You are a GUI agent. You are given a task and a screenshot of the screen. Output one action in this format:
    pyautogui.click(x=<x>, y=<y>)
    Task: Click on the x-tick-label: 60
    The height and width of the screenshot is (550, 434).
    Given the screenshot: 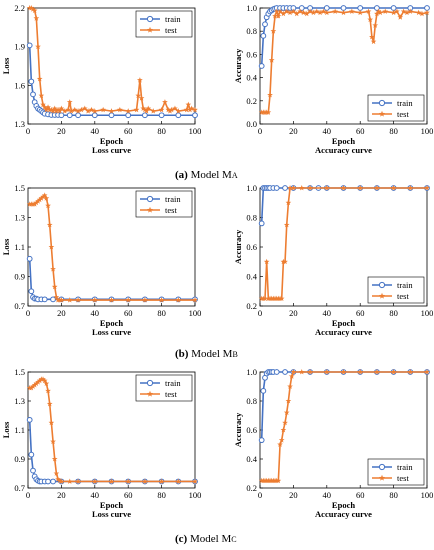 What is the action you would take?
    pyautogui.click(x=128, y=131)
    